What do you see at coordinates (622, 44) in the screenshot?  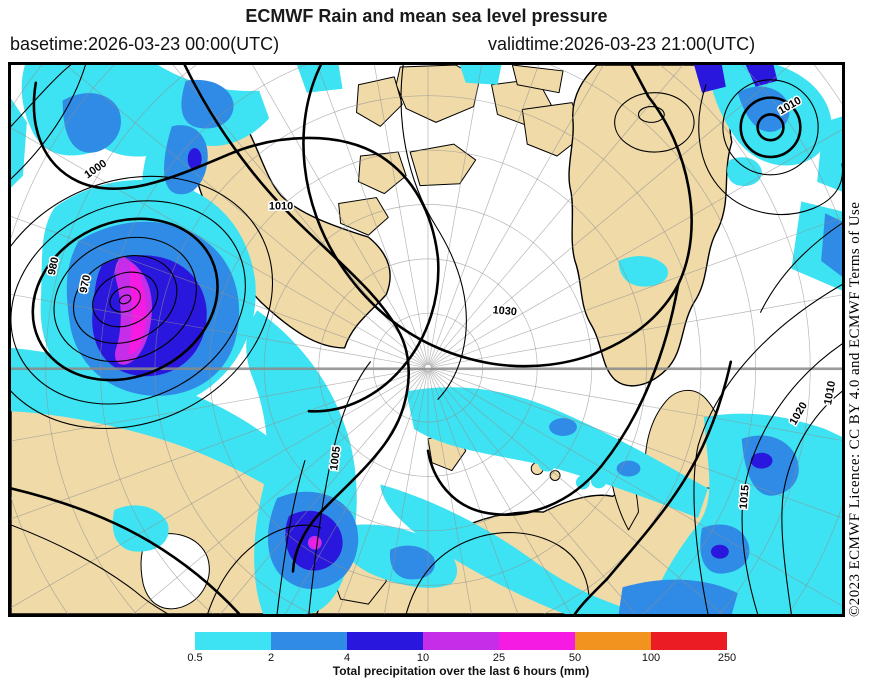 I see `validtime-label: validtime:2026-03-23 21:00(UTC)` at bounding box center [622, 44].